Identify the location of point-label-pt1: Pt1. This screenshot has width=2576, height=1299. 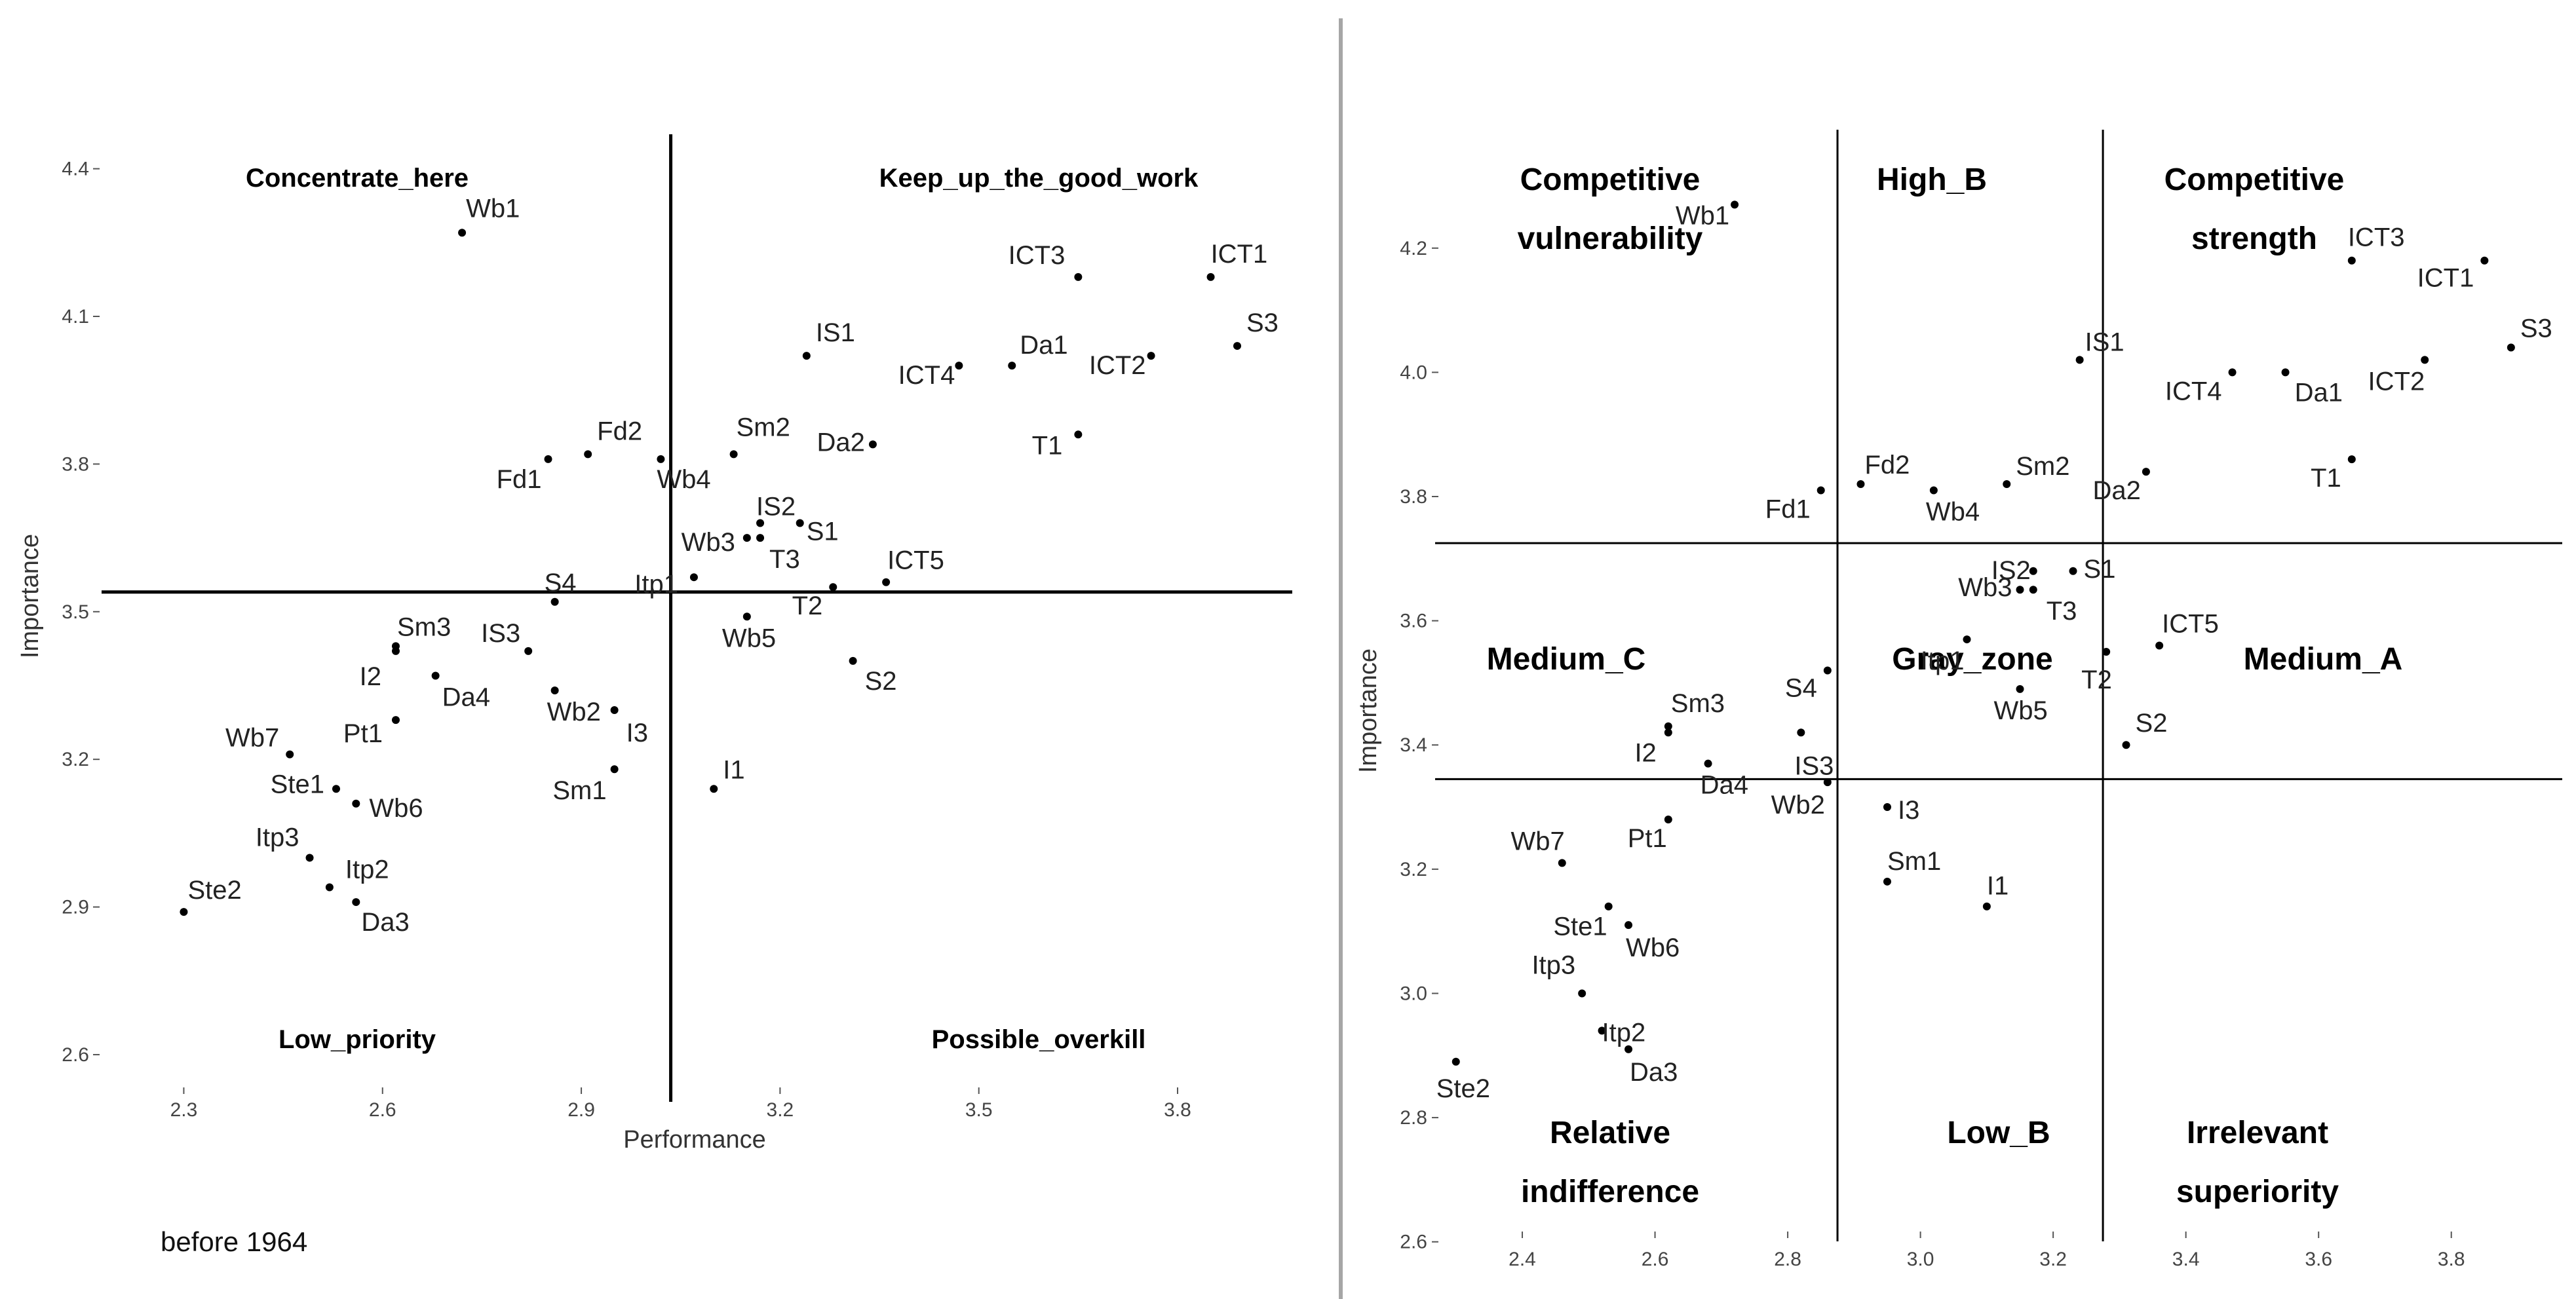
(1647, 838).